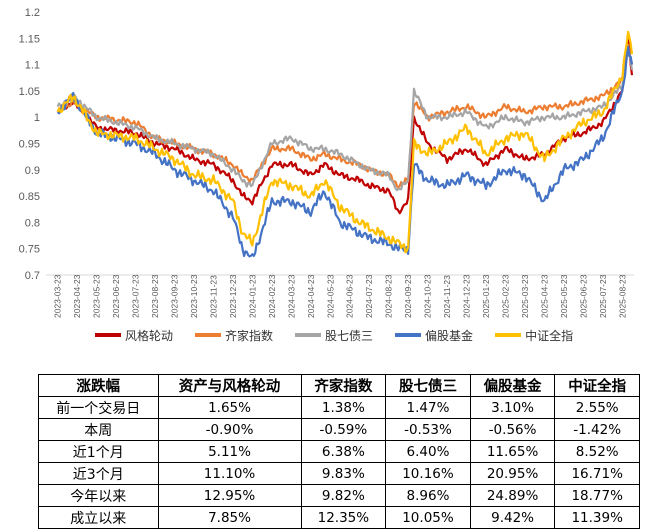  Describe the element at coordinates (603, 296) in the screenshot. I see `x-tick-label: 2025-07-23` at that location.